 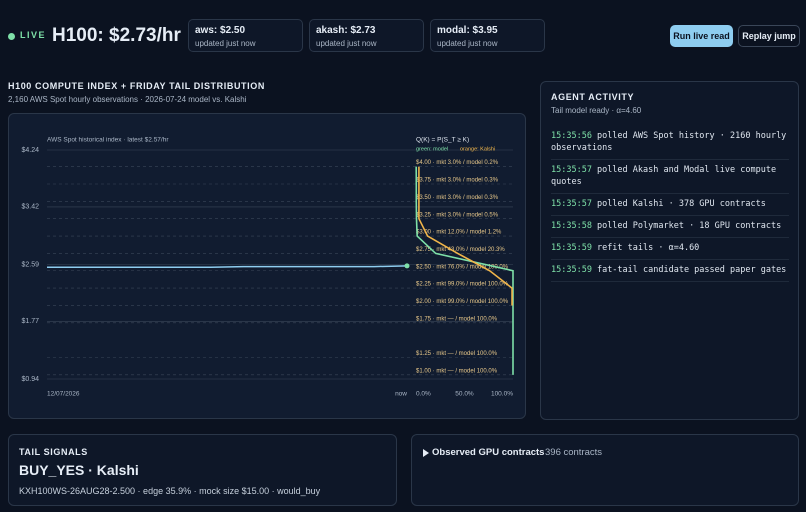 I want to click on y-tick-label: $1.77, so click(x=30, y=321).